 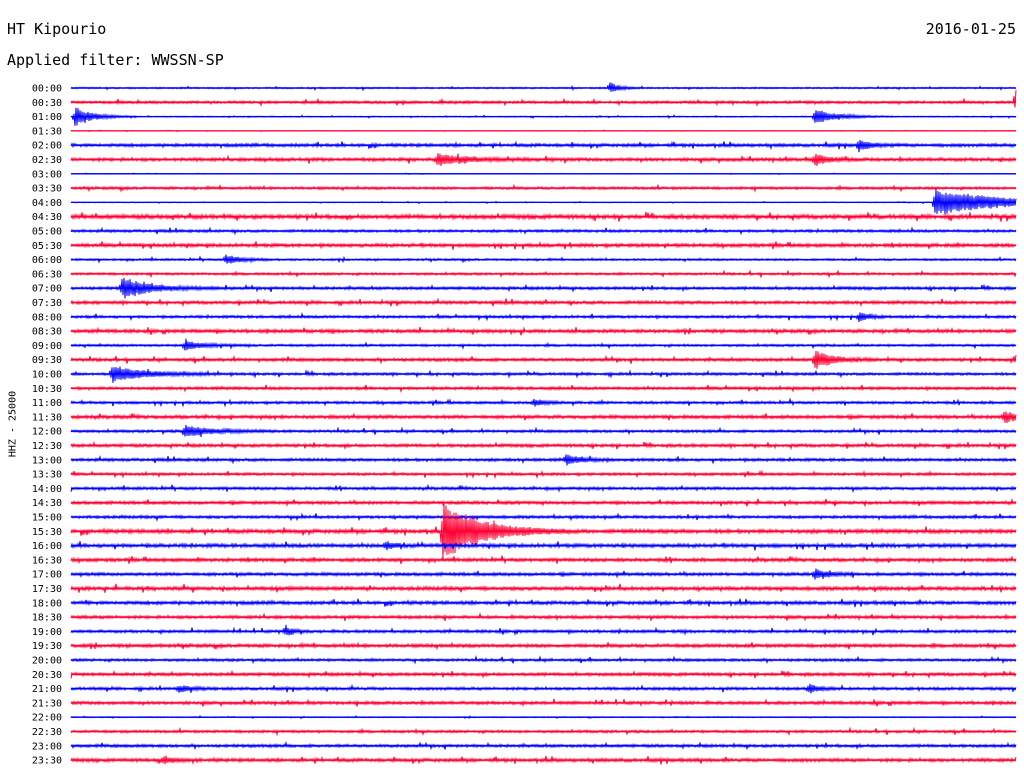 What do you see at coordinates (47, 389) in the screenshot?
I see `time-label: 10:30` at bounding box center [47, 389].